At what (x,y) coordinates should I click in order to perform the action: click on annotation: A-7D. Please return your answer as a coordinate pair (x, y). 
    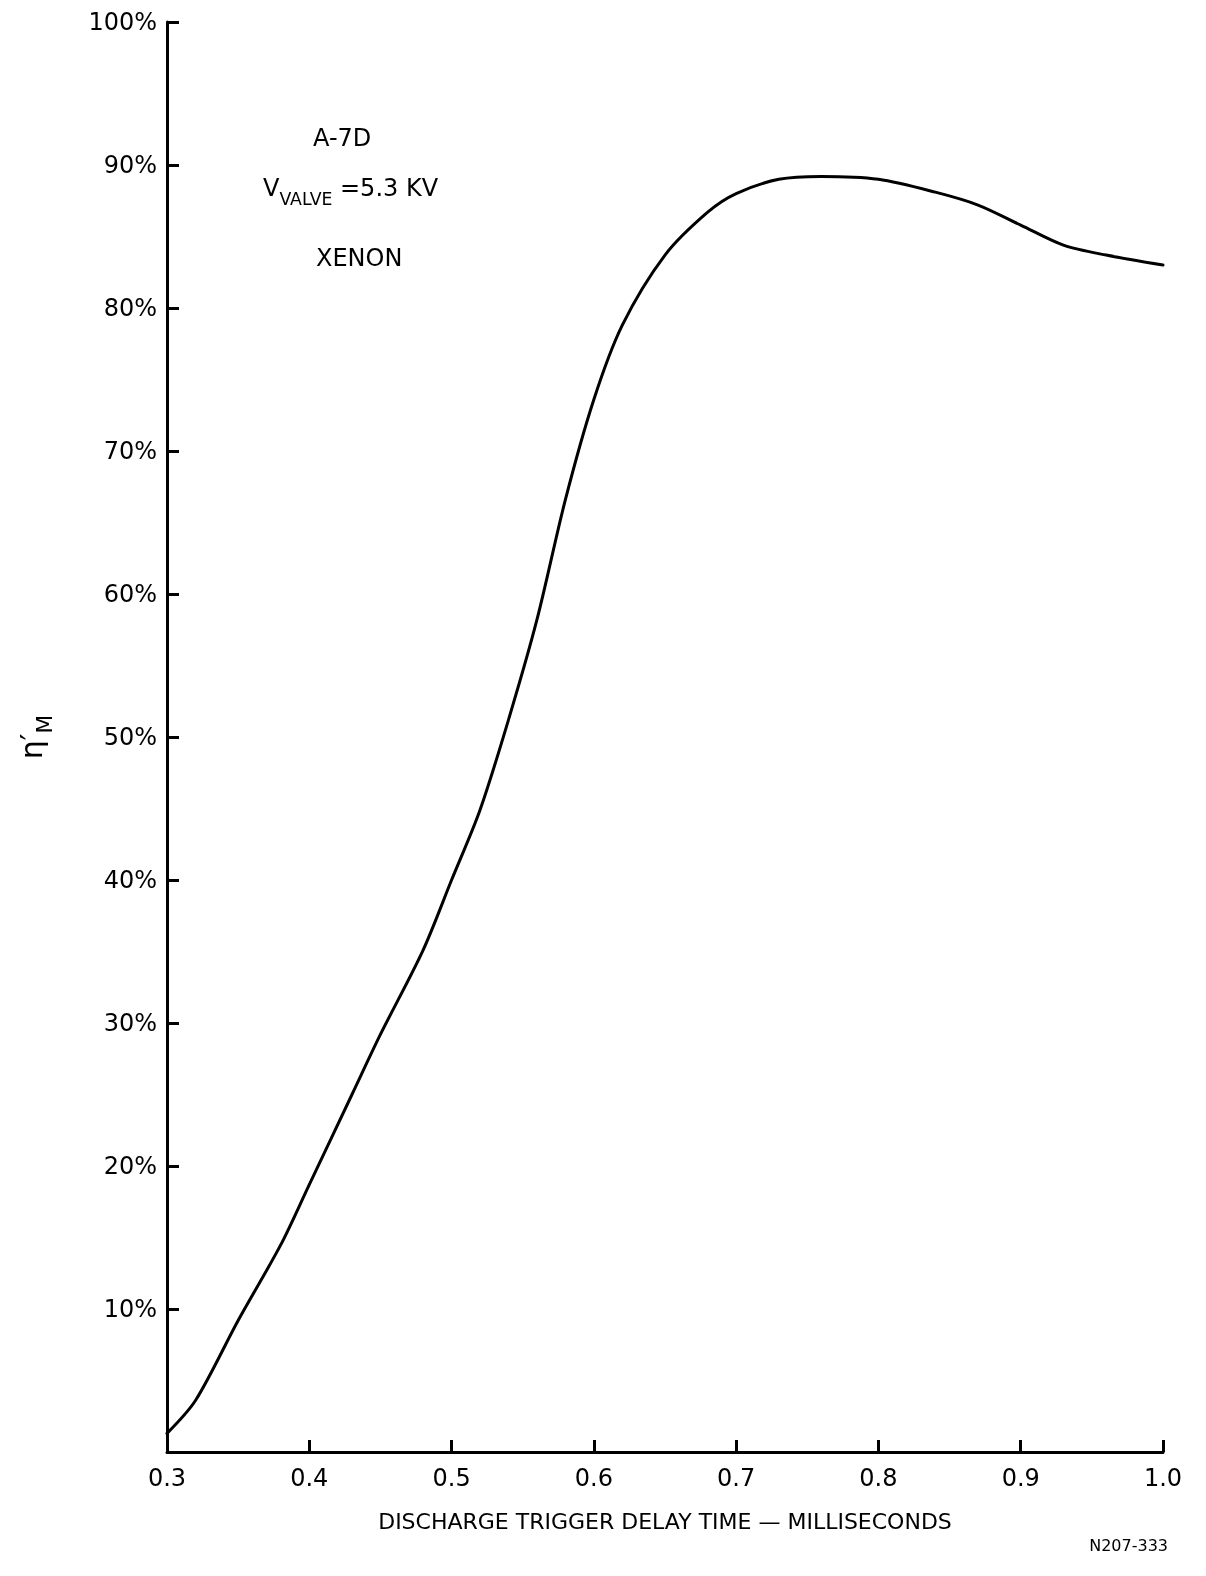
    Looking at the image, I should click on (342, 138).